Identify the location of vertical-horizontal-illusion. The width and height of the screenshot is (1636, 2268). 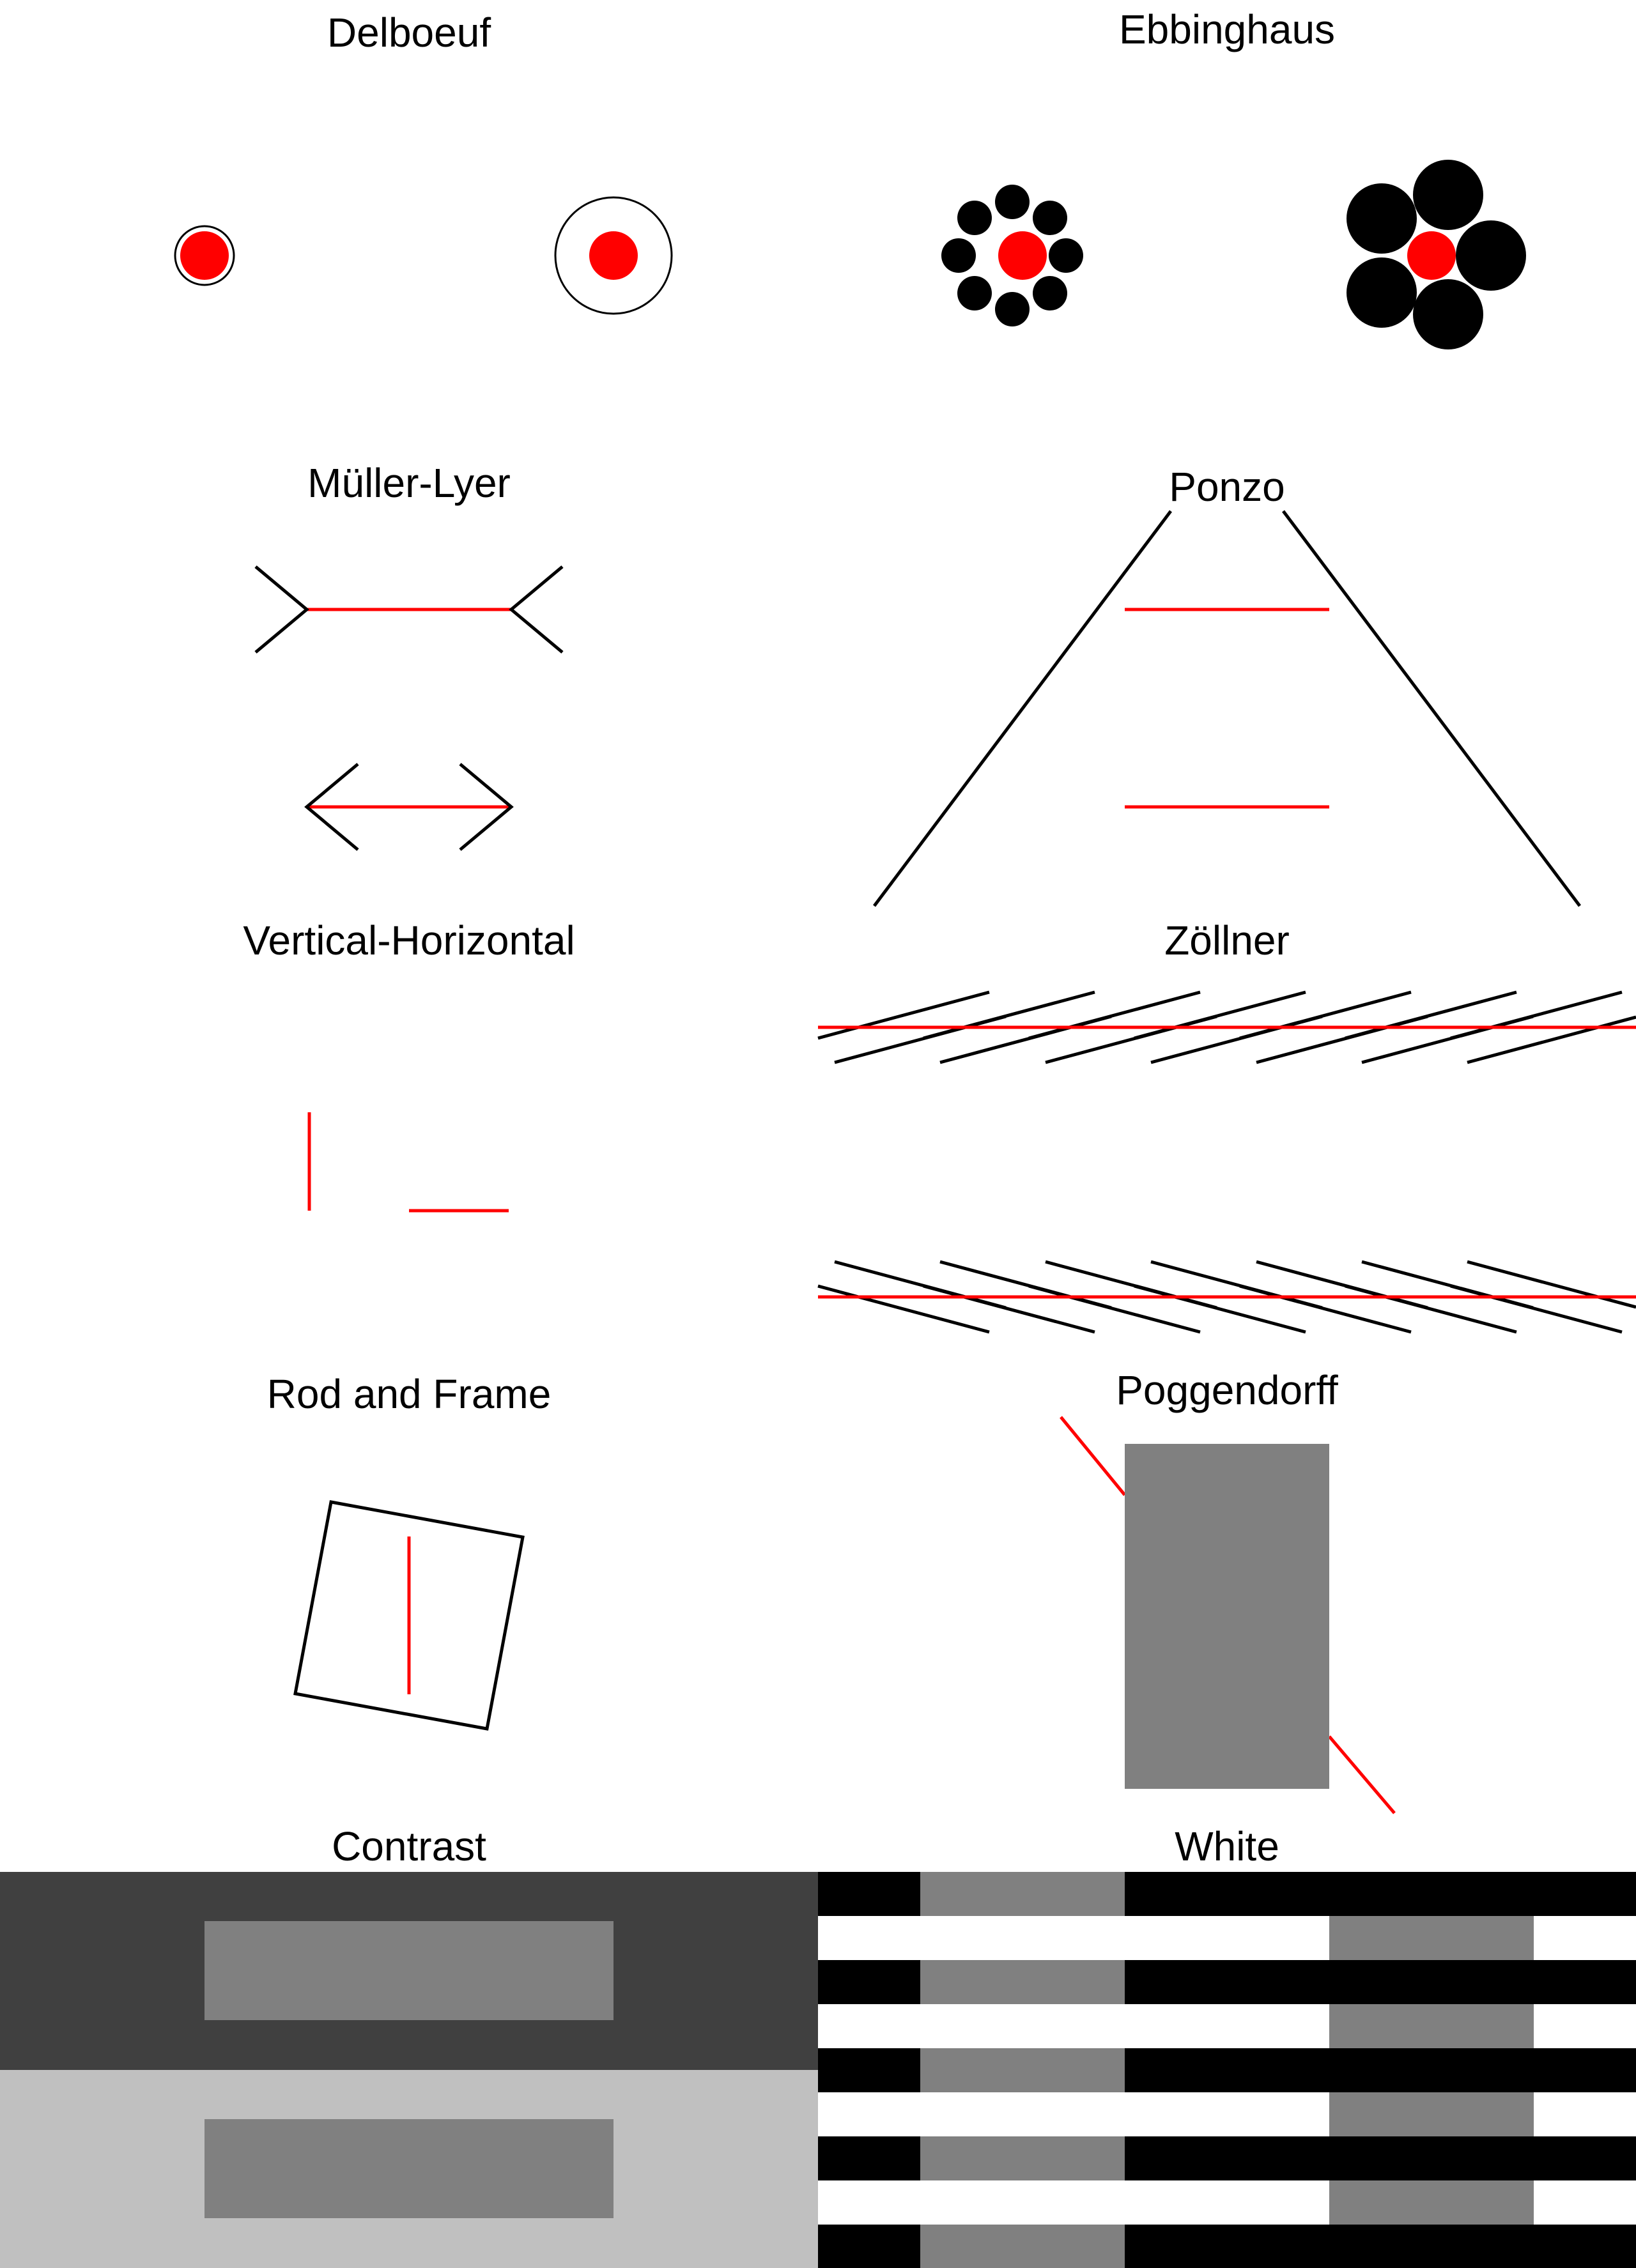
(408, 1162).